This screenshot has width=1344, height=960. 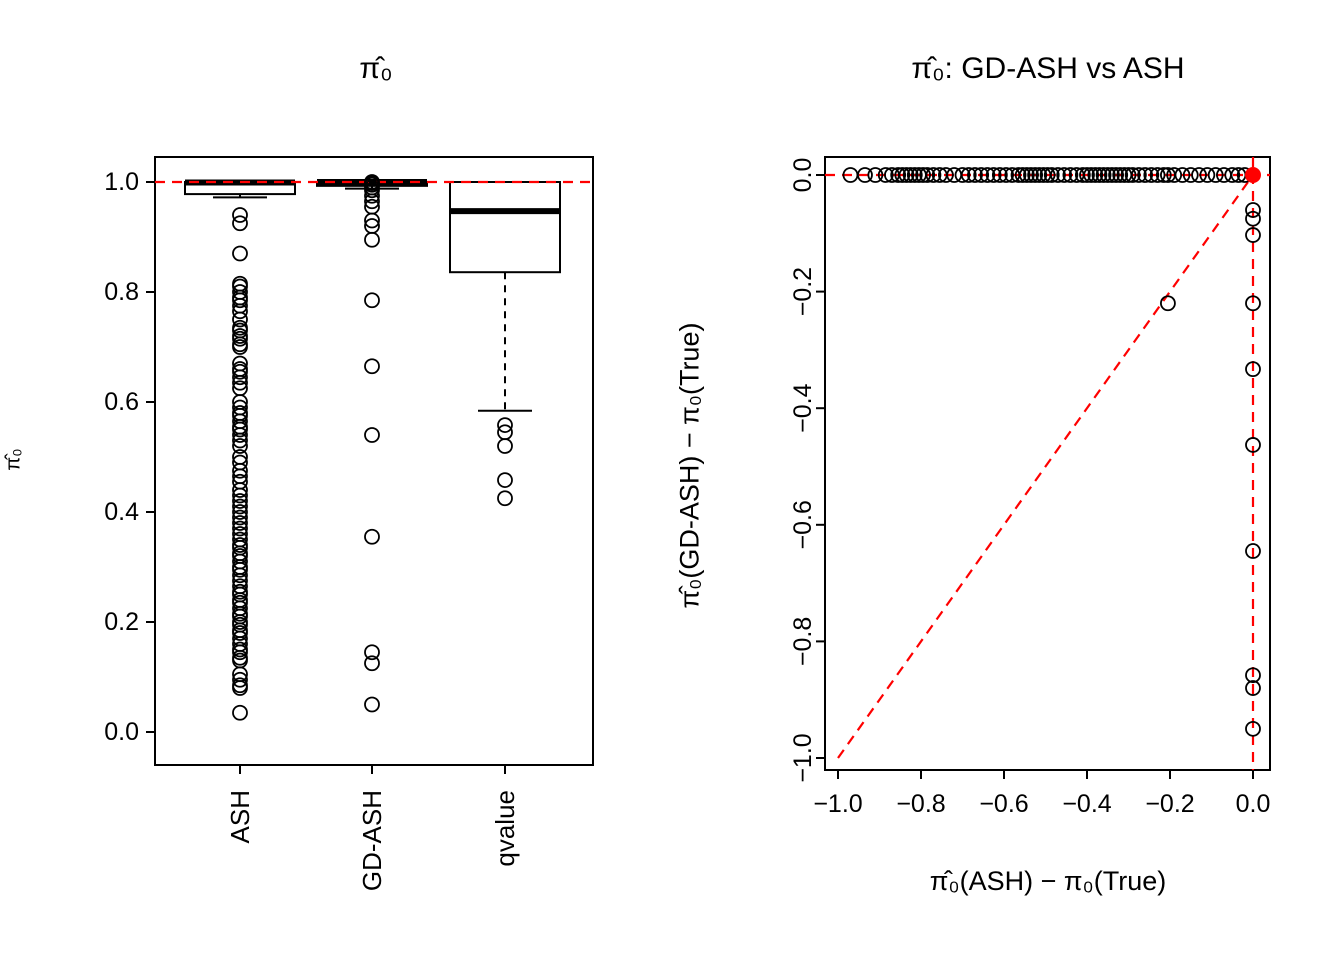 What do you see at coordinates (1253, 804) in the screenshot?
I see `x-tick-label: 0.0` at bounding box center [1253, 804].